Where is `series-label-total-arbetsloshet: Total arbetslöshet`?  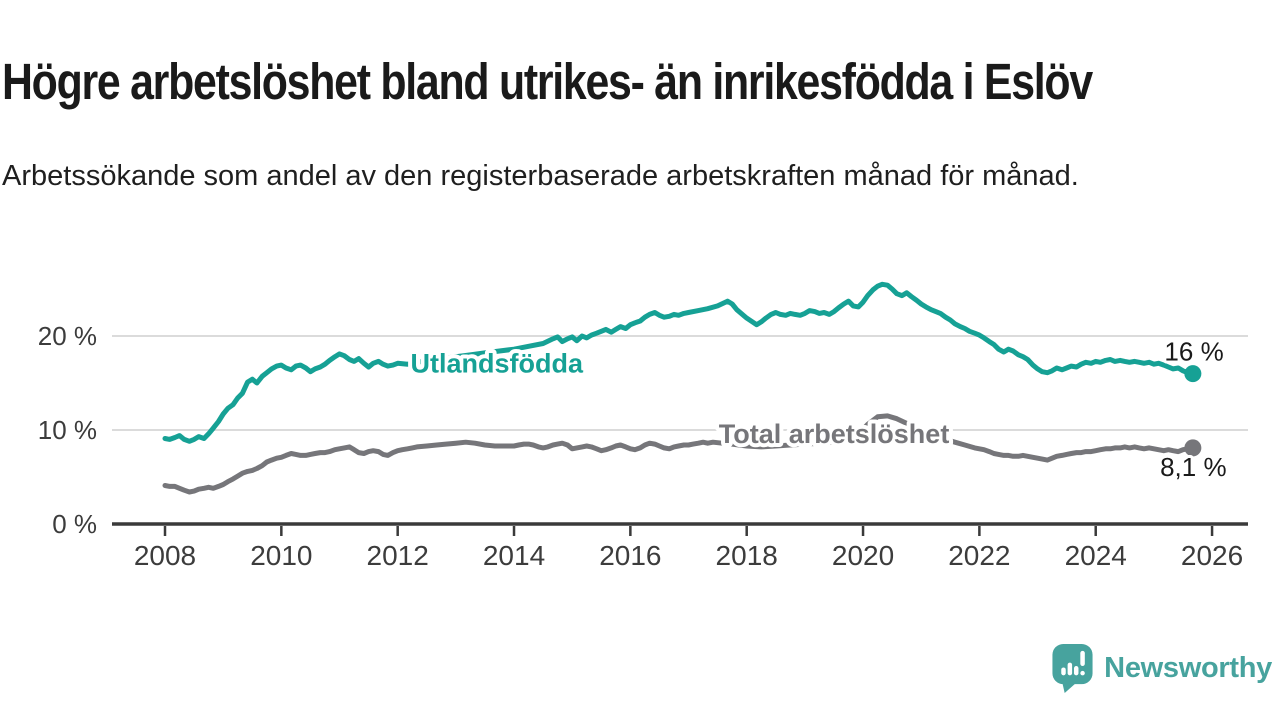
series-label-total-arbetsloshet: Total arbetslöshet is located at coordinates (834, 434).